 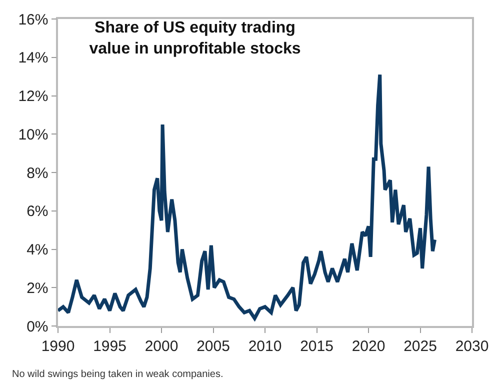 I want to click on y-tick-label: 0%, so click(x=37, y=327).